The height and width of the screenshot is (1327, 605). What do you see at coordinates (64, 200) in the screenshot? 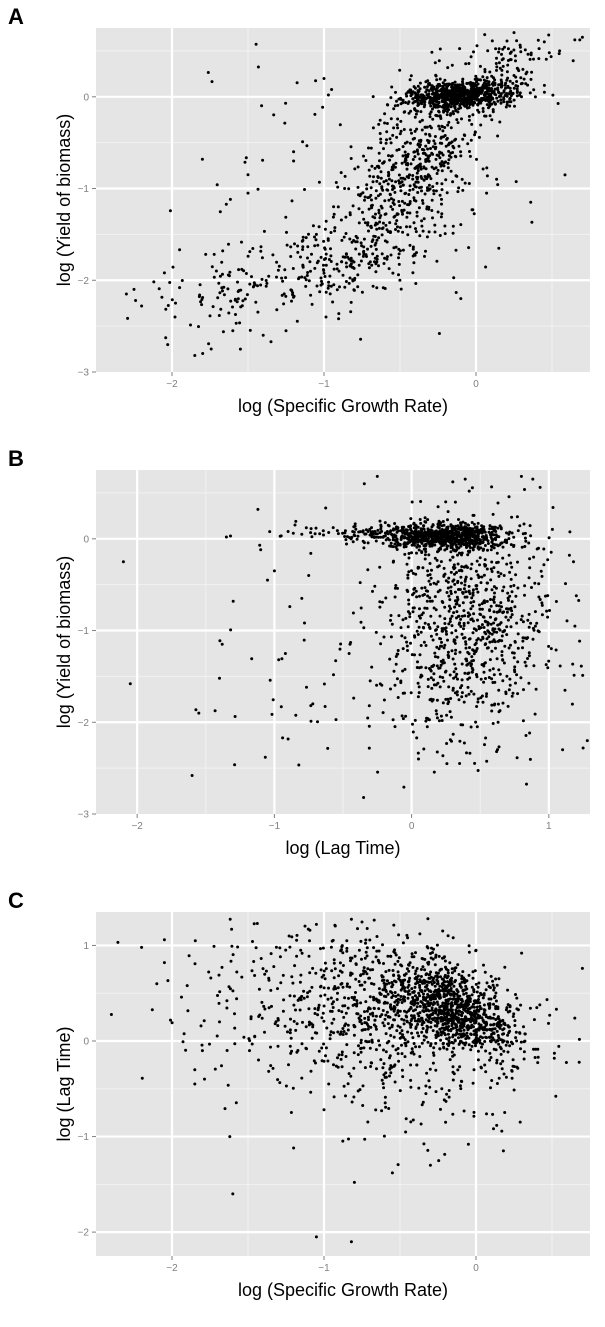
I see `y-axis-title: log (Yield of biomass)` at bounding box center [64, 200].